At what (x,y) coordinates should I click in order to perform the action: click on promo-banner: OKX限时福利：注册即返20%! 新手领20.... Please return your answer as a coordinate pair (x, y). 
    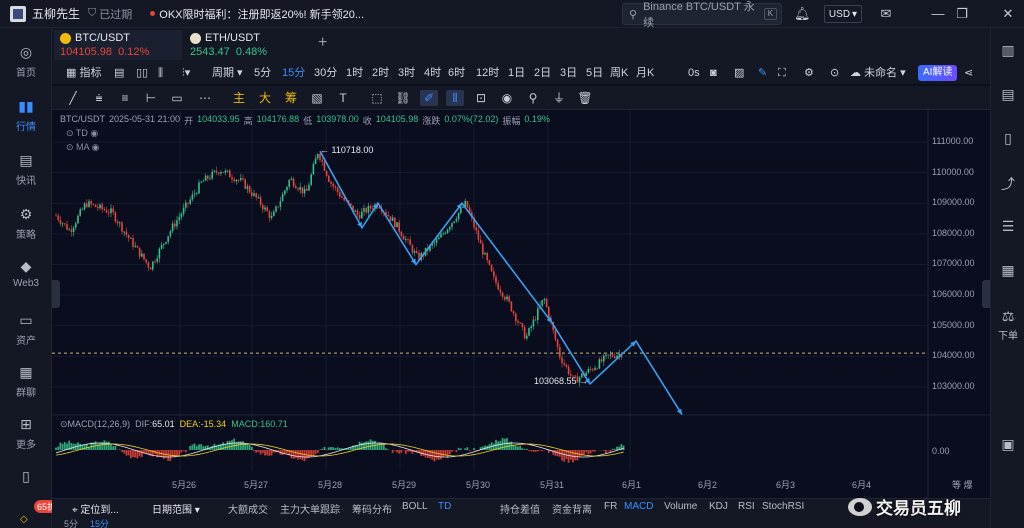
    Looking at the image, I should click on (257, 14).